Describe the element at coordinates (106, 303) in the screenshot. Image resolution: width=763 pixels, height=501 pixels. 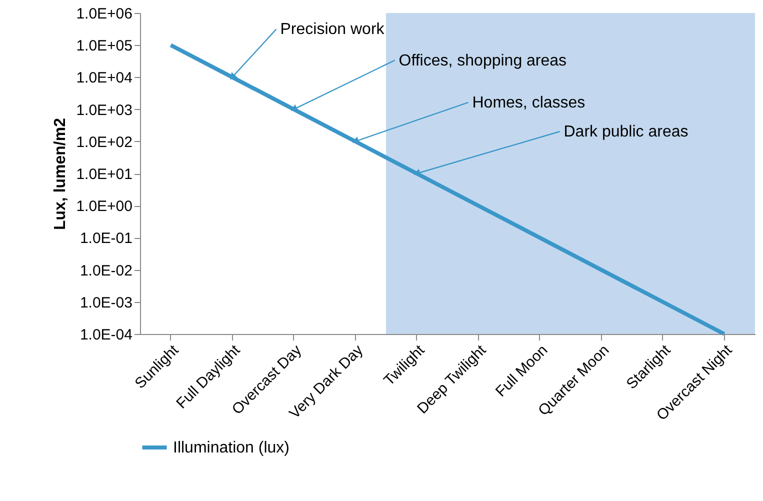
I see `y-tick-label: 1.0E-03` at that location.